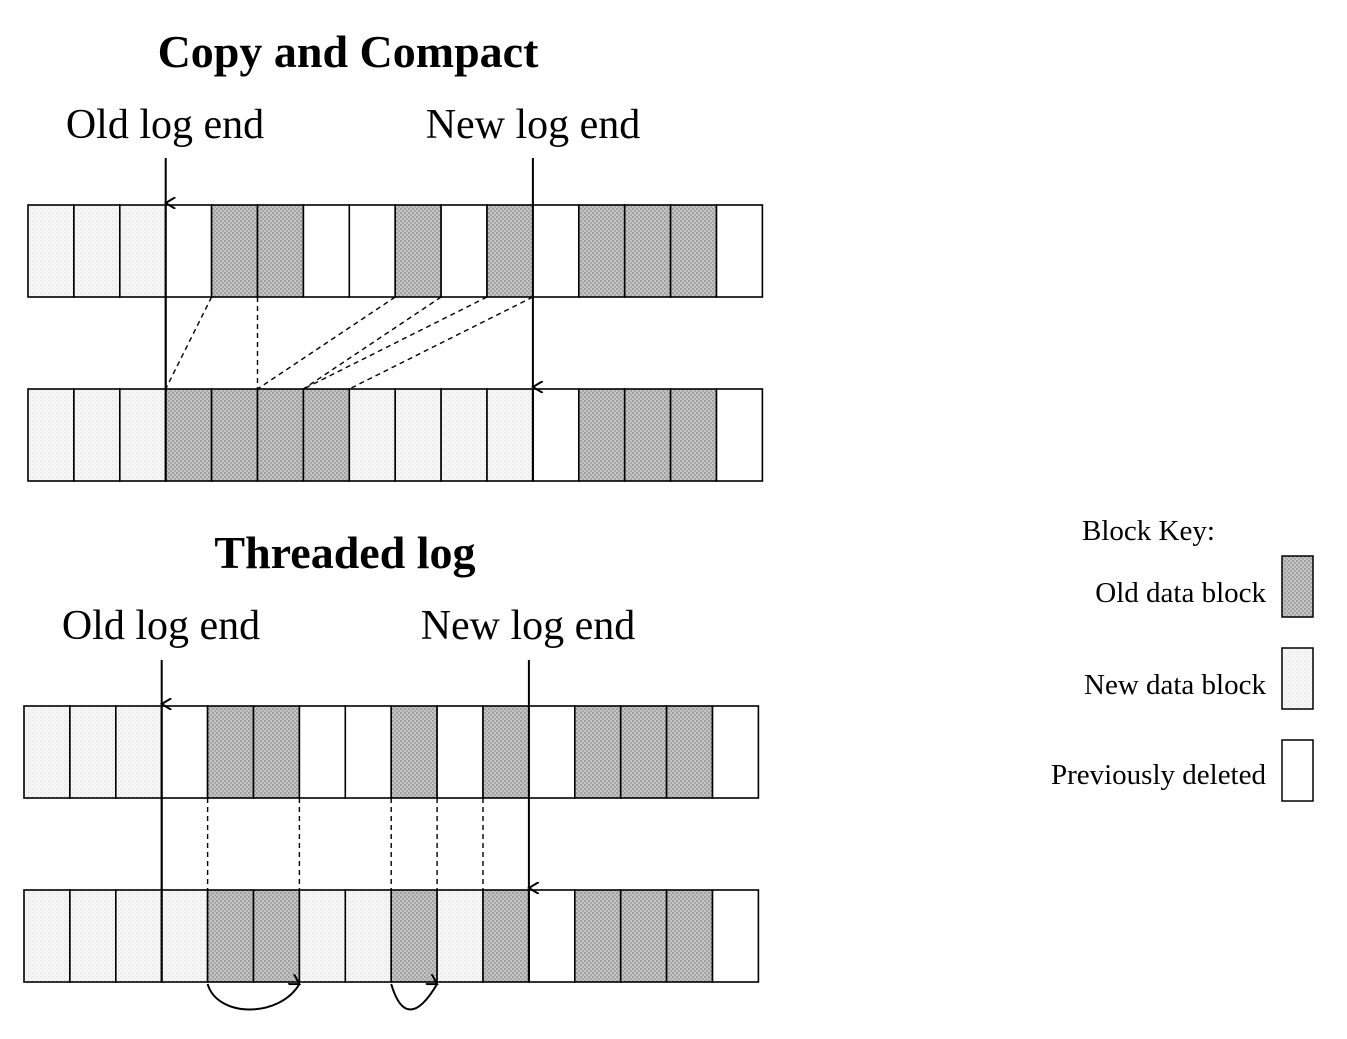 This screenshot has height=1039, width=1347. What do you see at coordinates (533, 125) in the screenshot?
I see `new-log-end-label-1: New log end` at bounding box center [533, 125].